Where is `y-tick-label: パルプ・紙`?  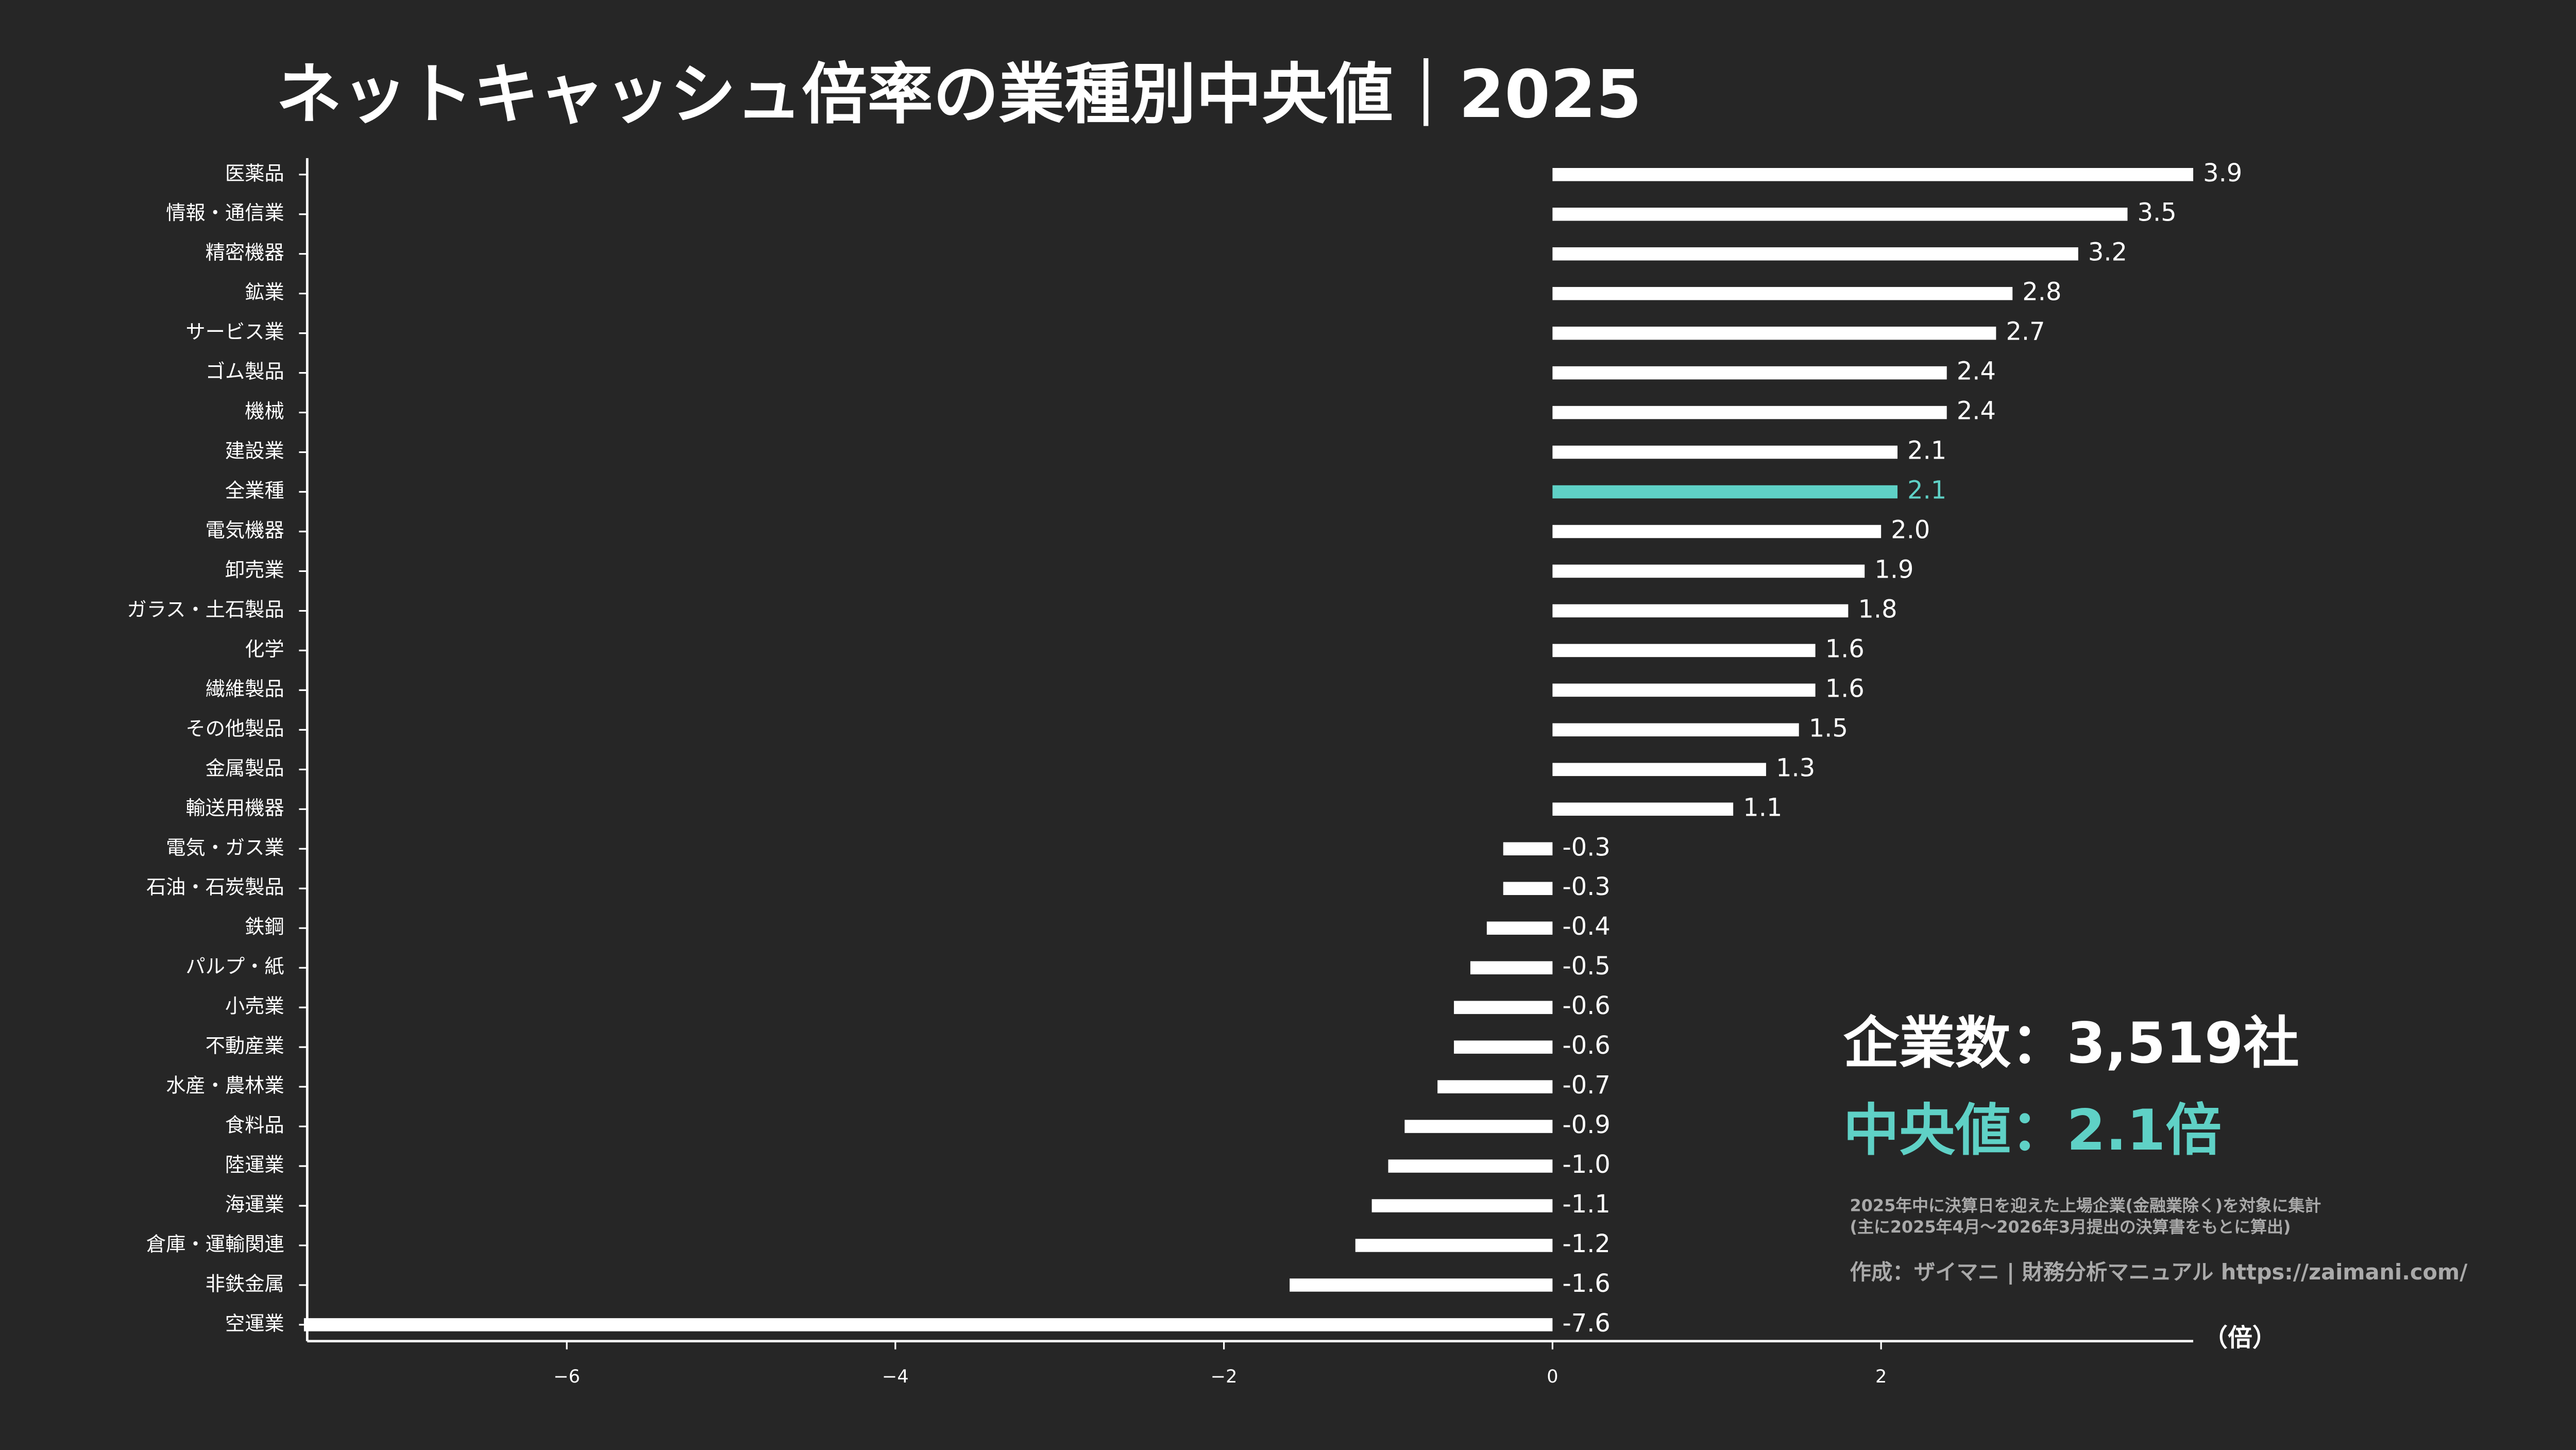 y-tick-label: パルプ・紙 is located at coordinates (234, 967).